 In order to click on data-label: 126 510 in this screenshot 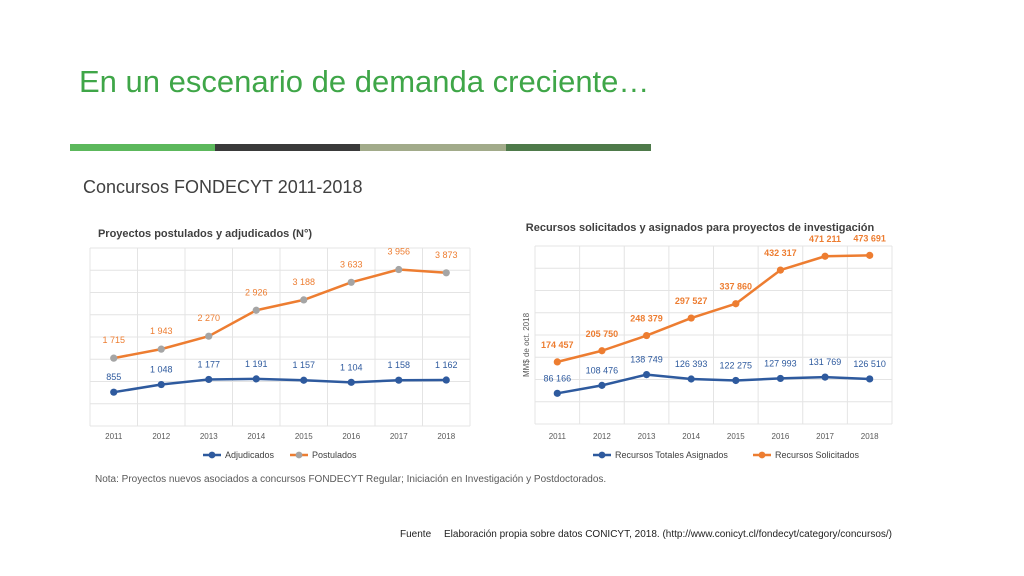, I will do `click(869, 364)`.